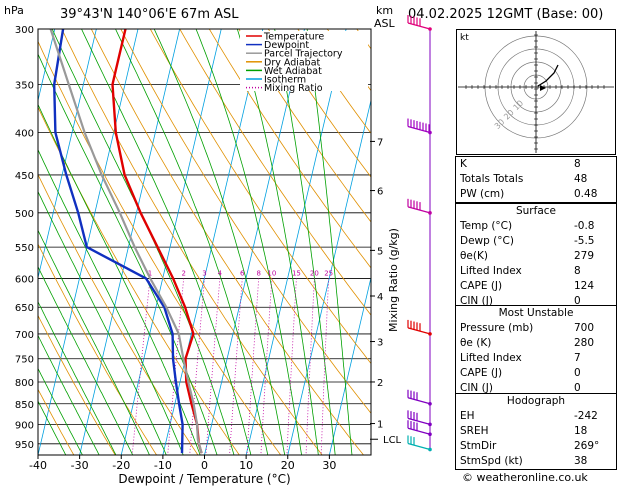 The height and width of the screenshot is (486, 629). Describe the element at coordinates (577, 271) in the screenshot. I see `surface-li-value: 8` at that location.